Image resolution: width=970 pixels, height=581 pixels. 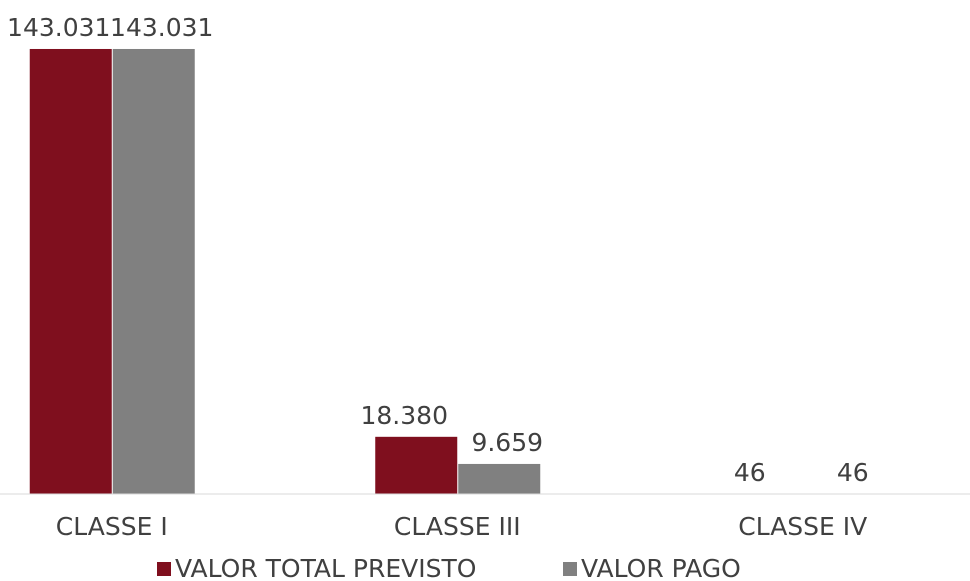 What do you see at coordinates (404, 415) in the screenshot?
I see `data-label: 18.380` at bounding box center [404, 415].